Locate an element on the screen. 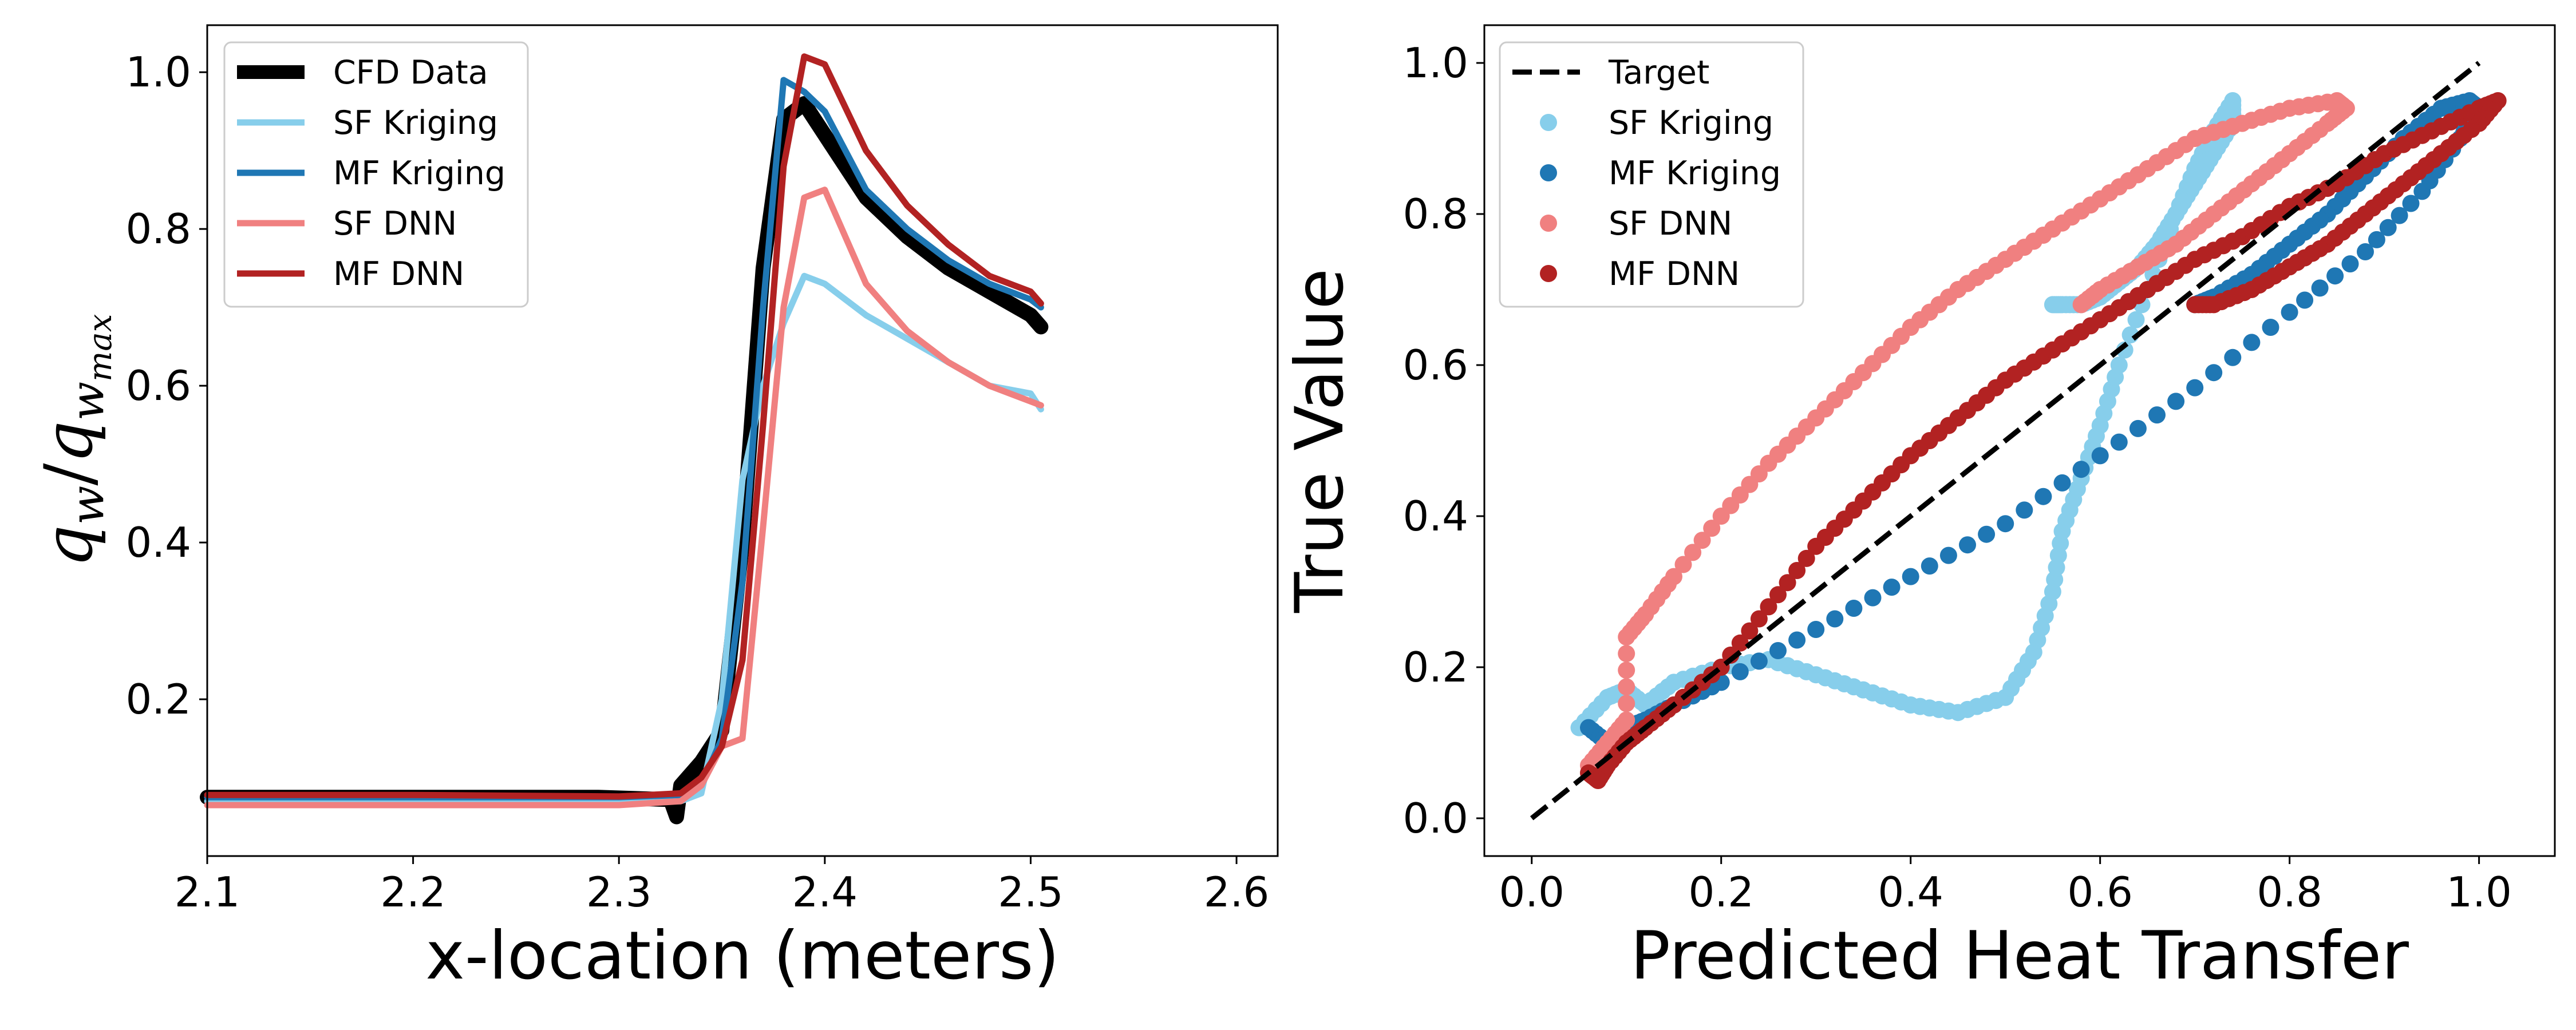 The height and width of the screenshot is (1030, 2576). ylabel-q1: q is located at coordinates (69, 546).